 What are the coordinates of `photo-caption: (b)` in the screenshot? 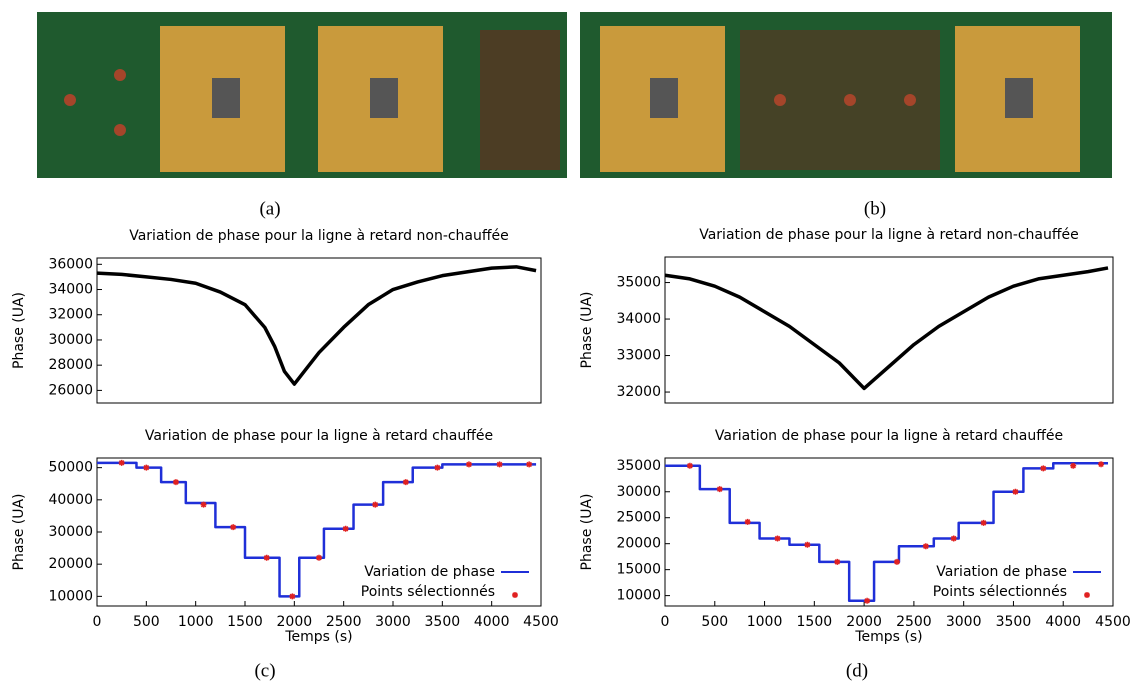 It's located at (875, 208).